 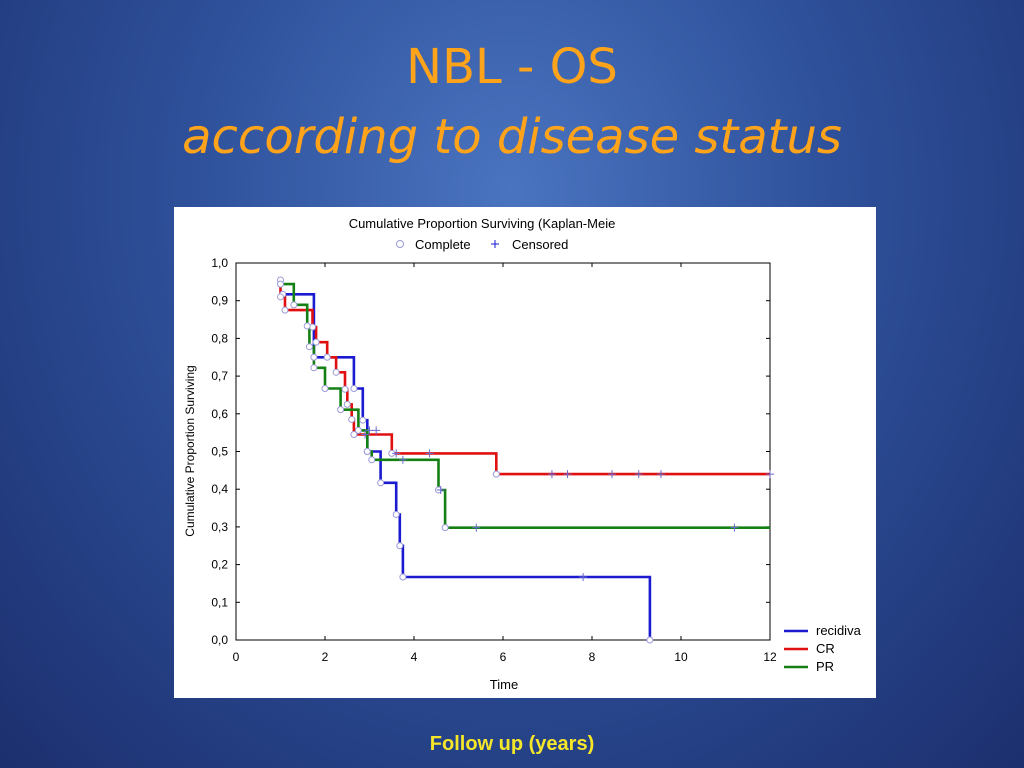 What do you see at coordinates (482, 244) in the screenshot?
I see `marker-legend: Complete Censored` at bounding box center [482, 244].